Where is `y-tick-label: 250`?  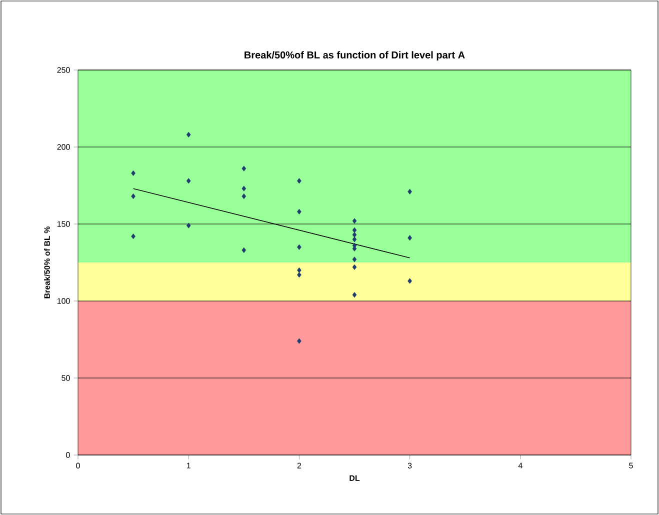
y-tick-label: 250 is located at coordinates (63, 70).